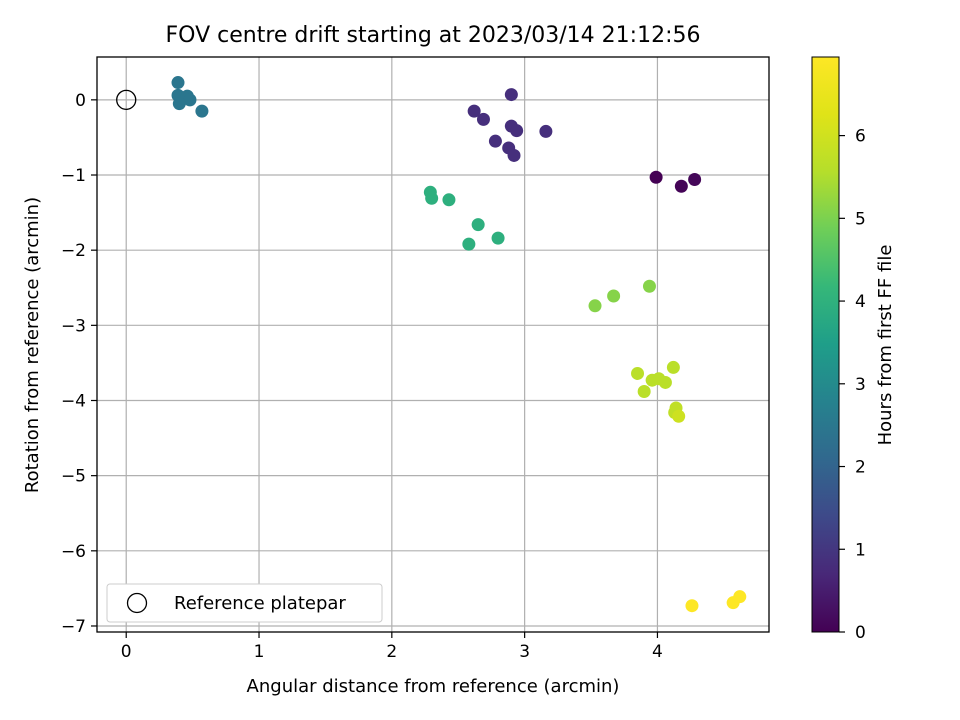 The width and height of the screenshot is (960, 720). What do you see at coordinates (860, 468) in the screenshot?
I see `colorbar-tick-label: 2` at bounding box center [860, 468].